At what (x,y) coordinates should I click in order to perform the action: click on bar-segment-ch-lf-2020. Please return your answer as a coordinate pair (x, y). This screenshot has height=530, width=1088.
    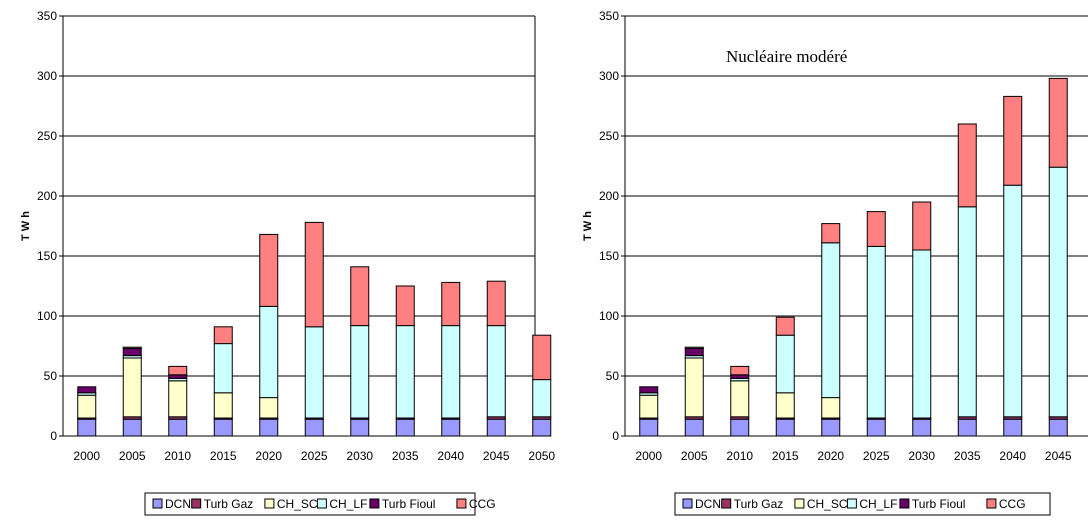
    Looking at the image, I should click on (831, 320).